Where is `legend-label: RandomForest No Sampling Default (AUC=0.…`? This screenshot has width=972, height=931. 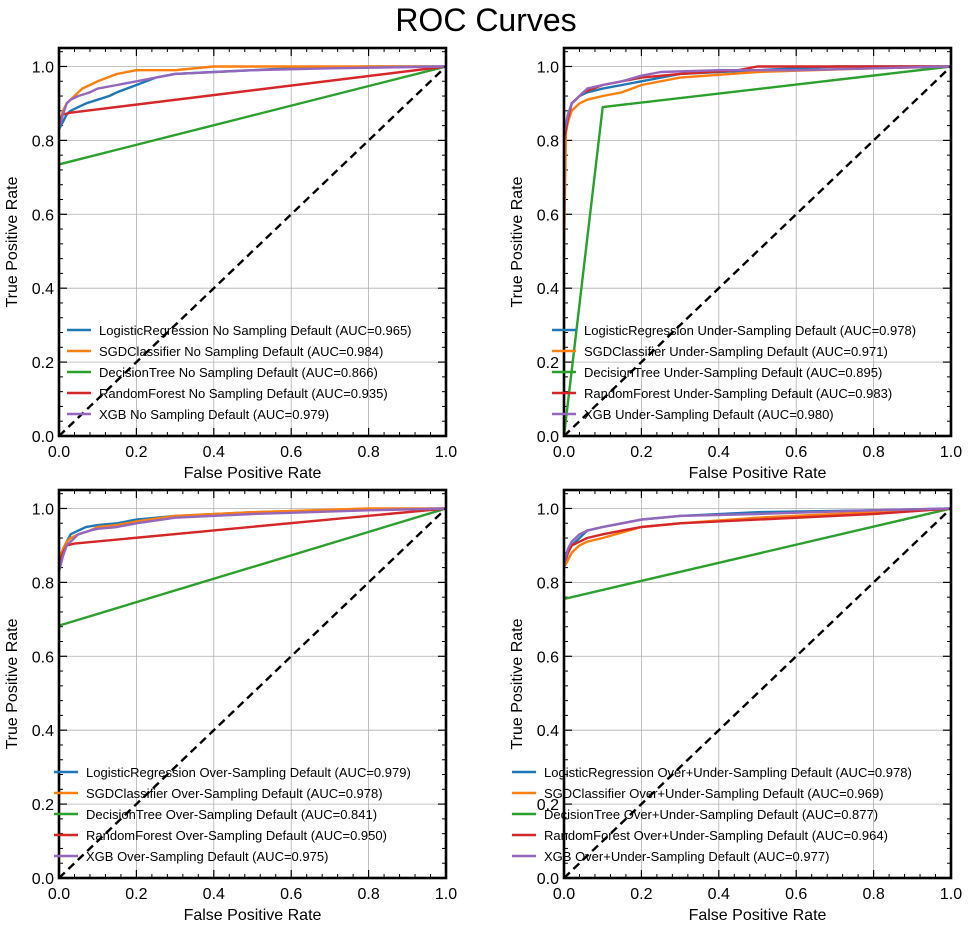
legend-label: RandomForest No Sampling Default (AUC=0.… is located at coordinates (243, 393).